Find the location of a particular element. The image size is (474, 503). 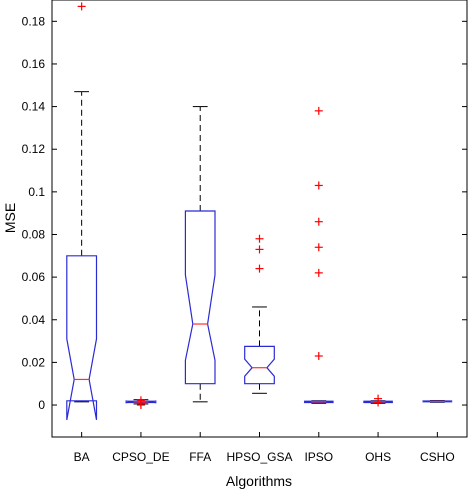

box-ipso is located at coordinates (318, 255).